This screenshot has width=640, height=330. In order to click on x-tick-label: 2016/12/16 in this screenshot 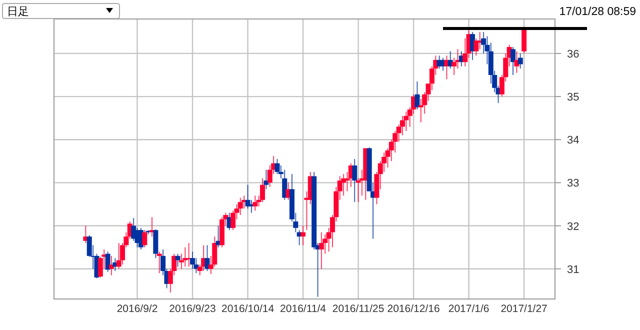, I will do `click(413, 309)`.